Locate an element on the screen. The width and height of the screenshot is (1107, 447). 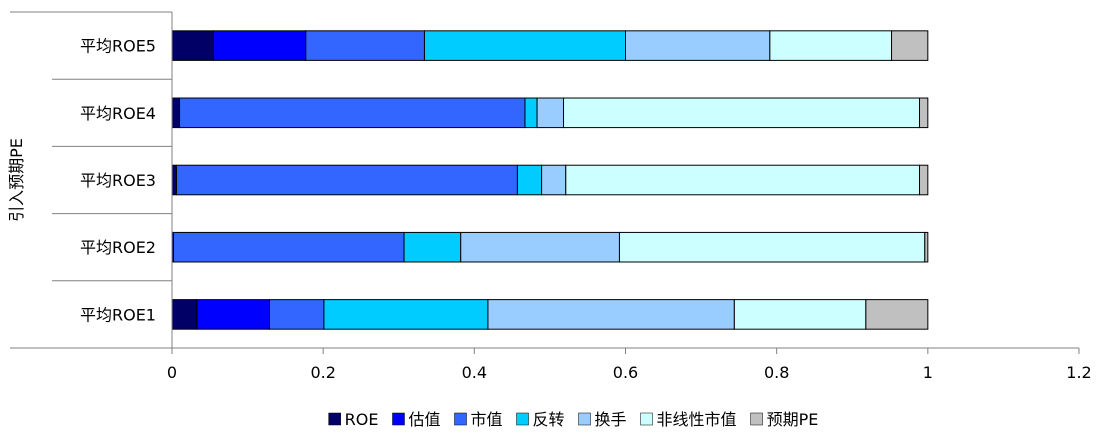
category-label: 平均ROE2 is located at coordinates (118, 247).